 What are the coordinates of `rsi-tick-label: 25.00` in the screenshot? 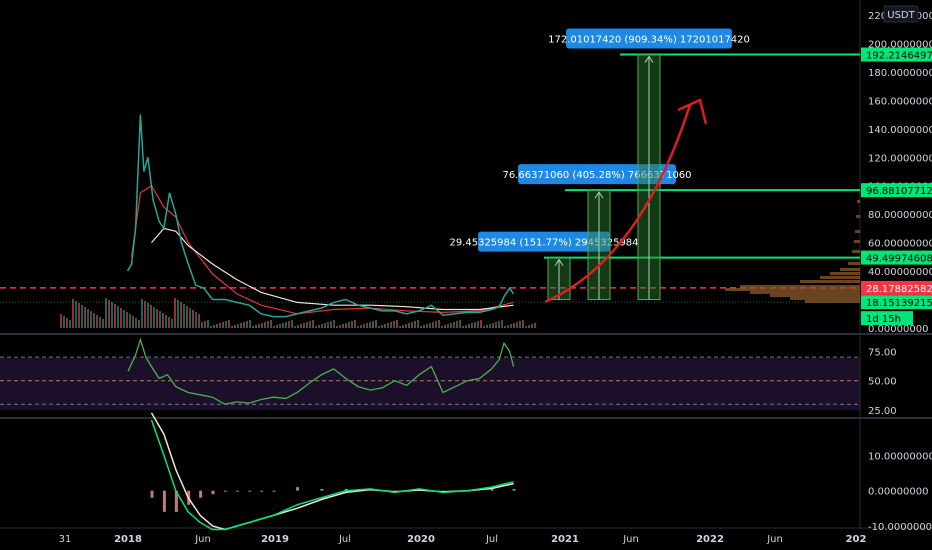 It's located at (882, 411).